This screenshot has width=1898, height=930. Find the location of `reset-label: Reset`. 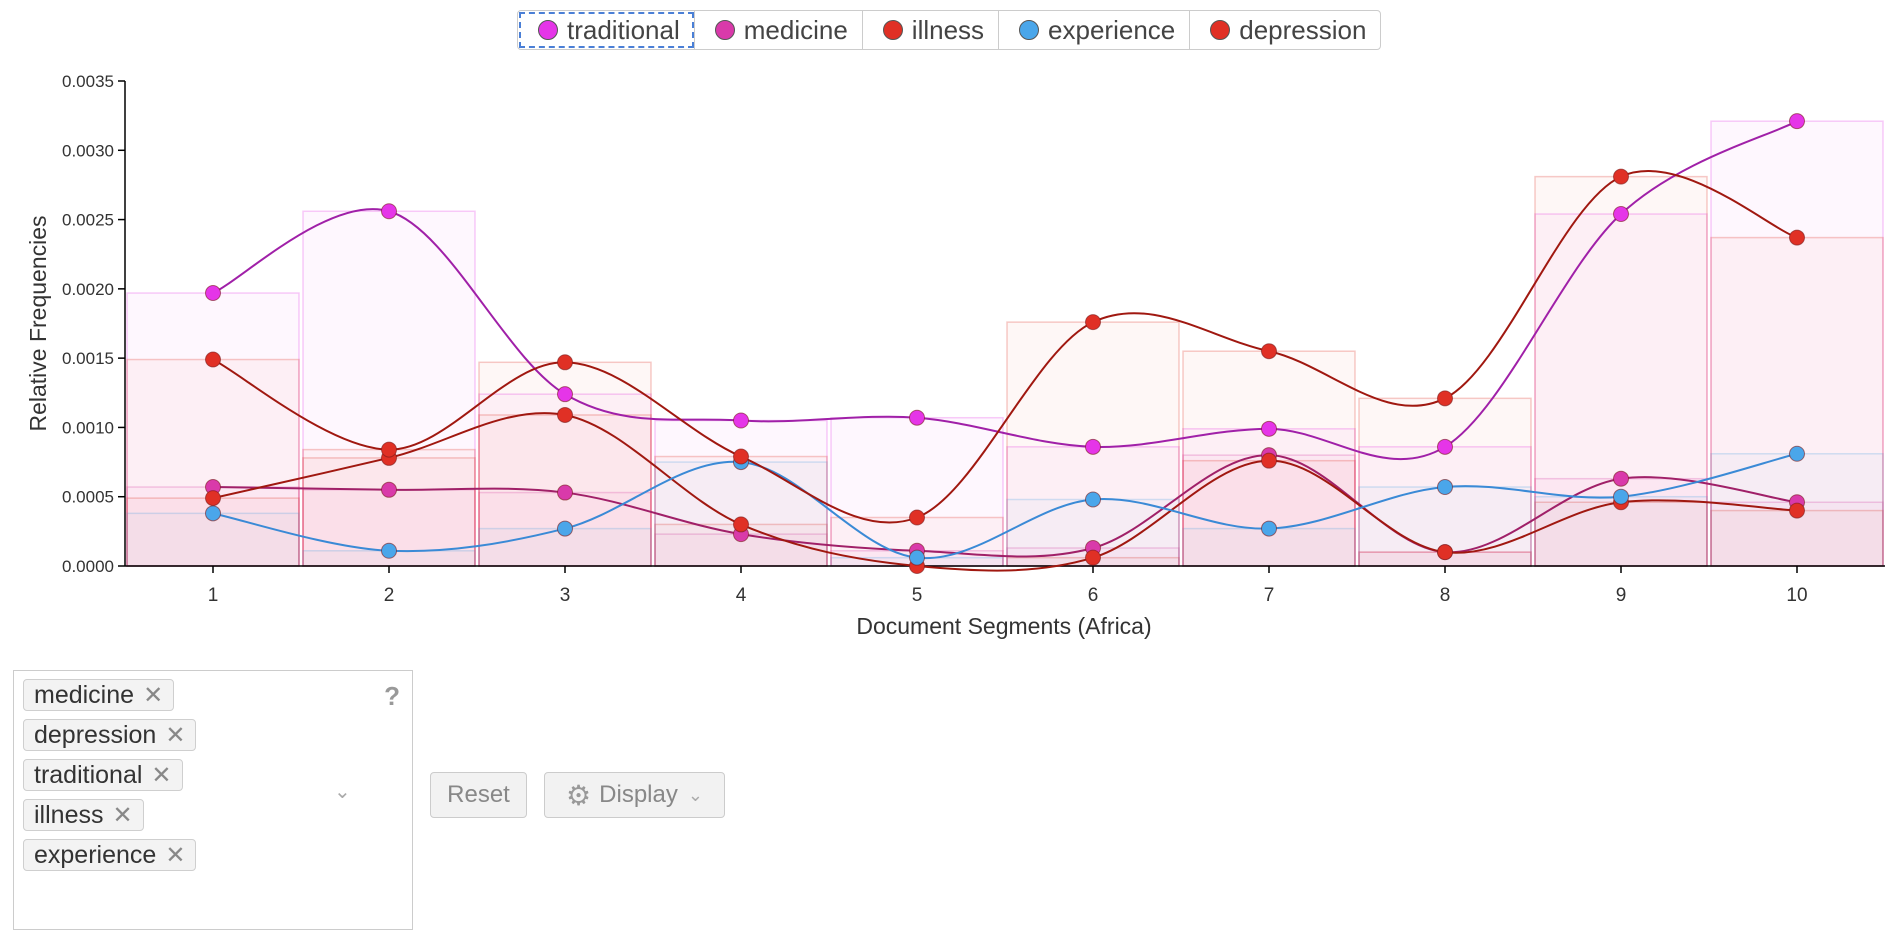

reset-label: Reset is located at coordinates (478, 794).